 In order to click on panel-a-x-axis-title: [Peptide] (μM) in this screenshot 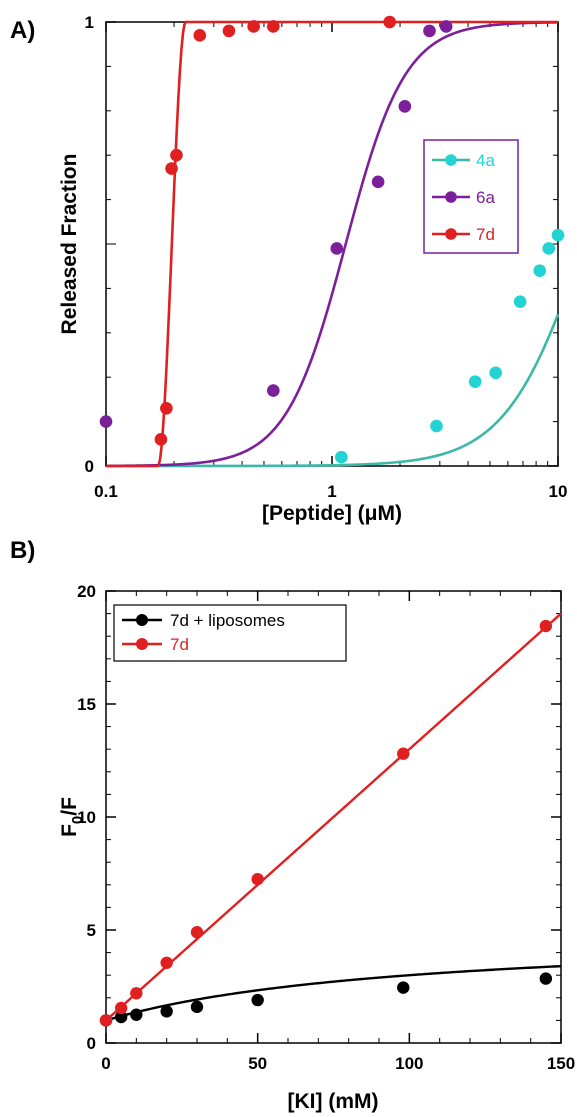, I will do `click(332, 513)`.